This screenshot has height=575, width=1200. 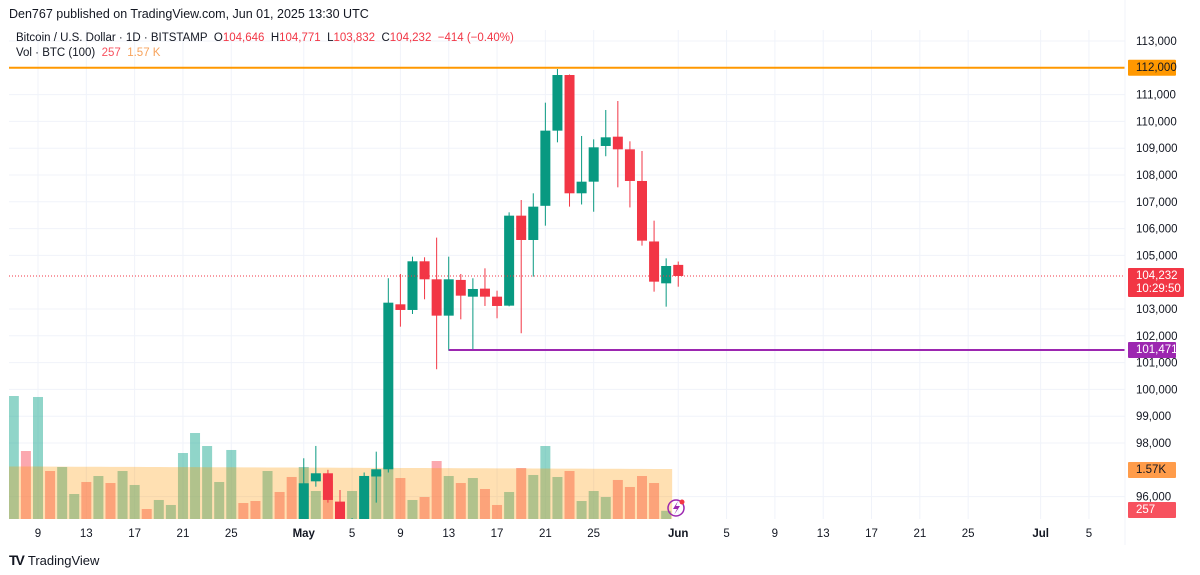 I want to click on resistance-price-badge, so click(x=1152, y=67).